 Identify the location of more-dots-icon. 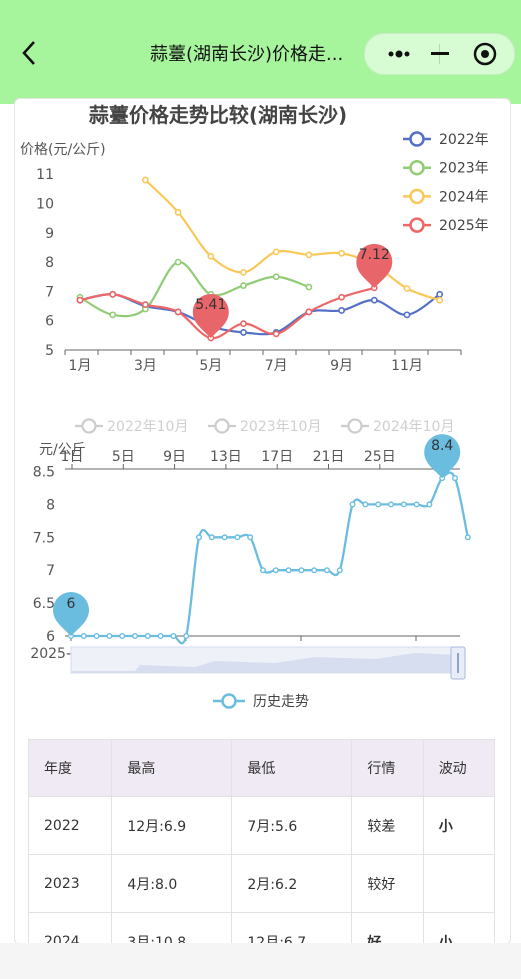
(401, 54).